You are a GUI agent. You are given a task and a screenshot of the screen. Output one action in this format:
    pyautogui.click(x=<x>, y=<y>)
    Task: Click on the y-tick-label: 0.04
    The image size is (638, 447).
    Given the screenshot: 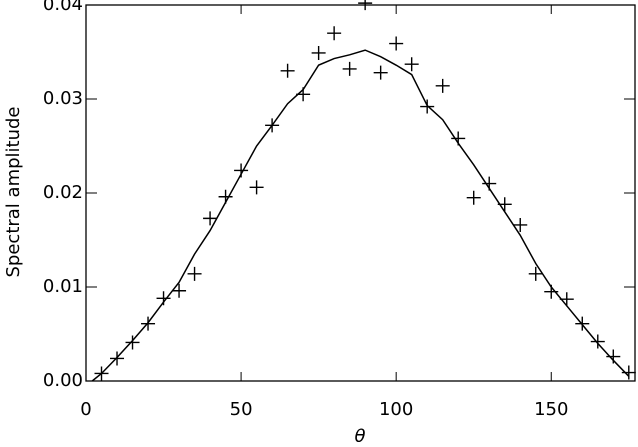 What is the action you would take?
    pyautogui.click(x=63, y=7)
    